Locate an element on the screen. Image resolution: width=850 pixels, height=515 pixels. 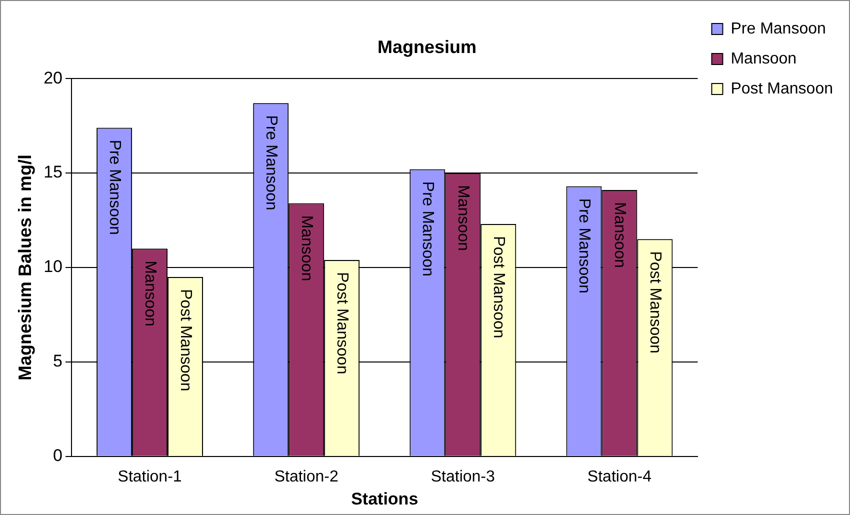
legend-label: Mansoon is located at coordinates (763, 59).